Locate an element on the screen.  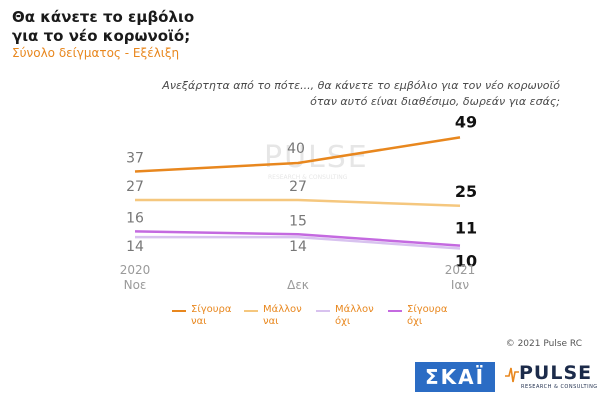
value-label-2-0: 14 is located at coordinates (135, 247).